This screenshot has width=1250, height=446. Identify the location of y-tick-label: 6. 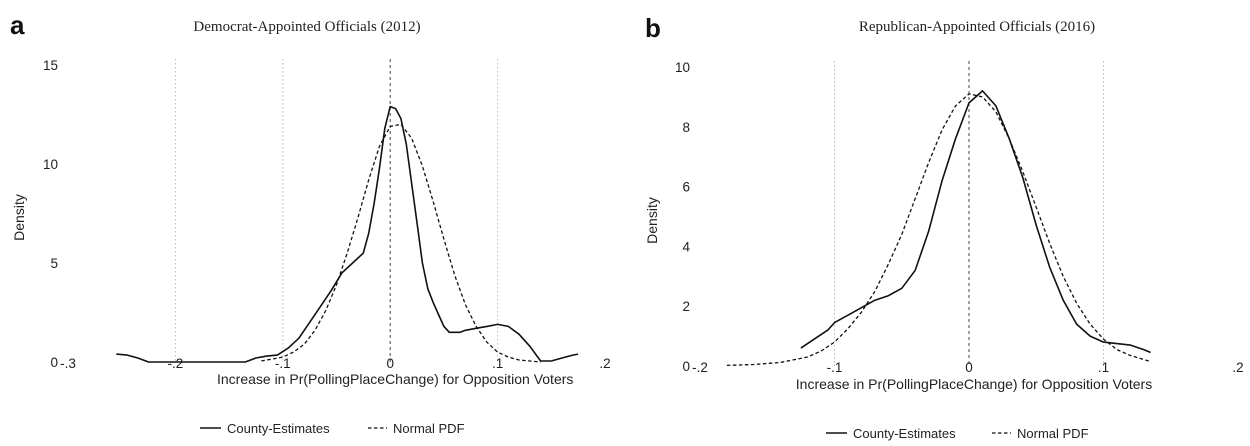
(686, 187).